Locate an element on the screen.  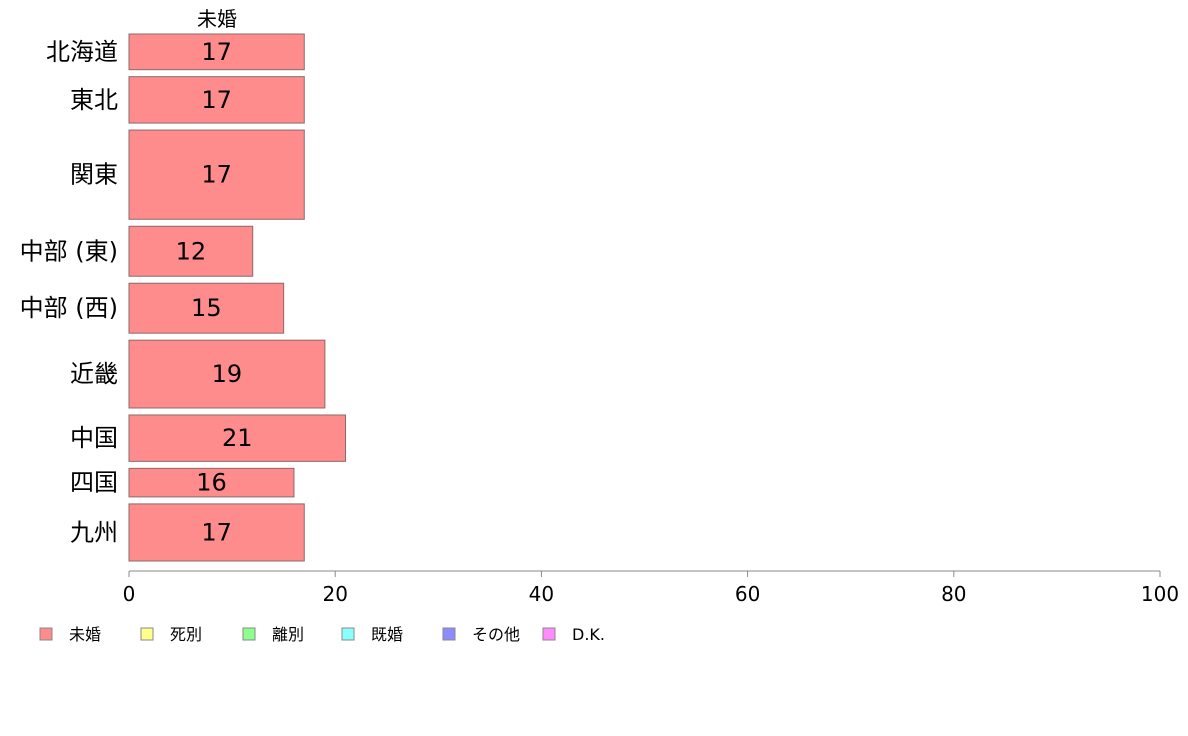
legend-label: 離別 is located at coordinates (288, 634).